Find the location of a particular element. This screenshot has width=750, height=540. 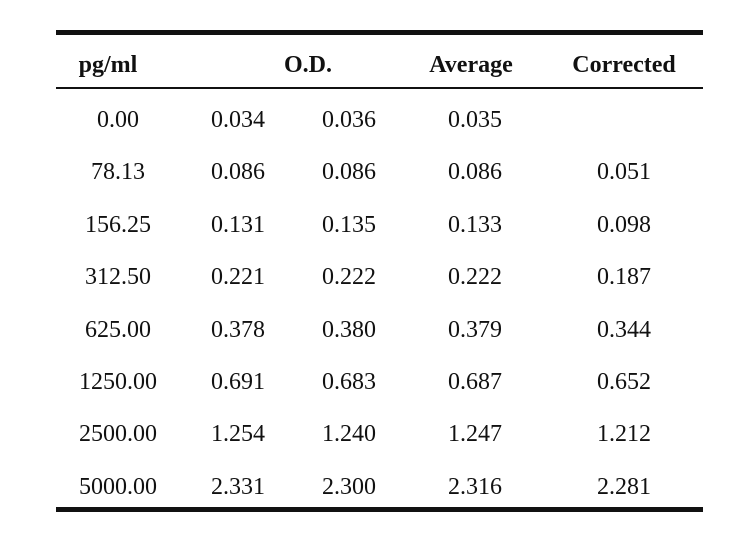

cell-od-1: 0.086 is located at coordinates (238, 172).